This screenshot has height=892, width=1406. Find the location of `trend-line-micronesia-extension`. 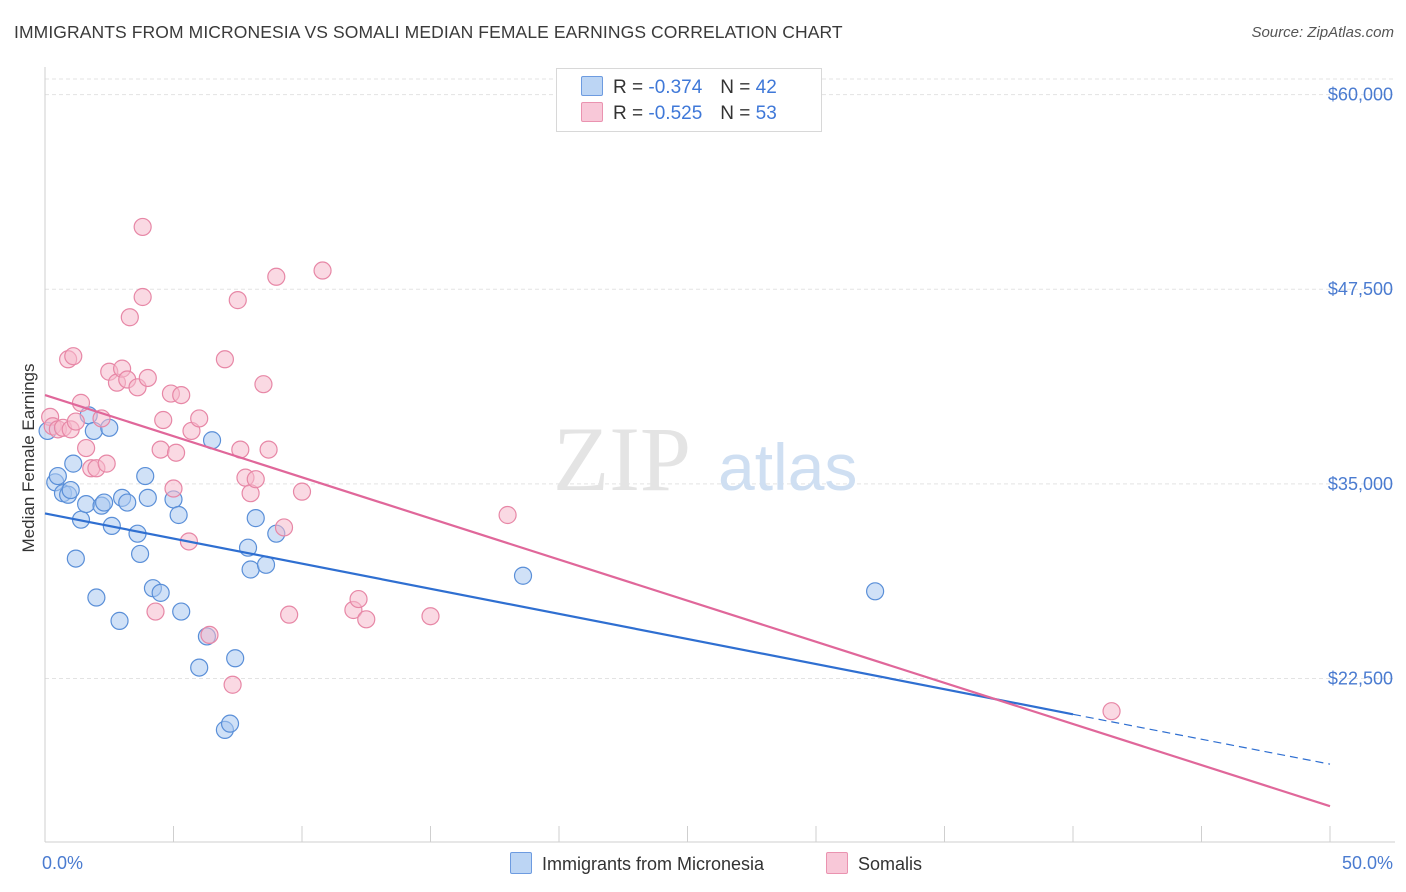

trend-line-micronesia-extension is located at coordinates (1201, 739).